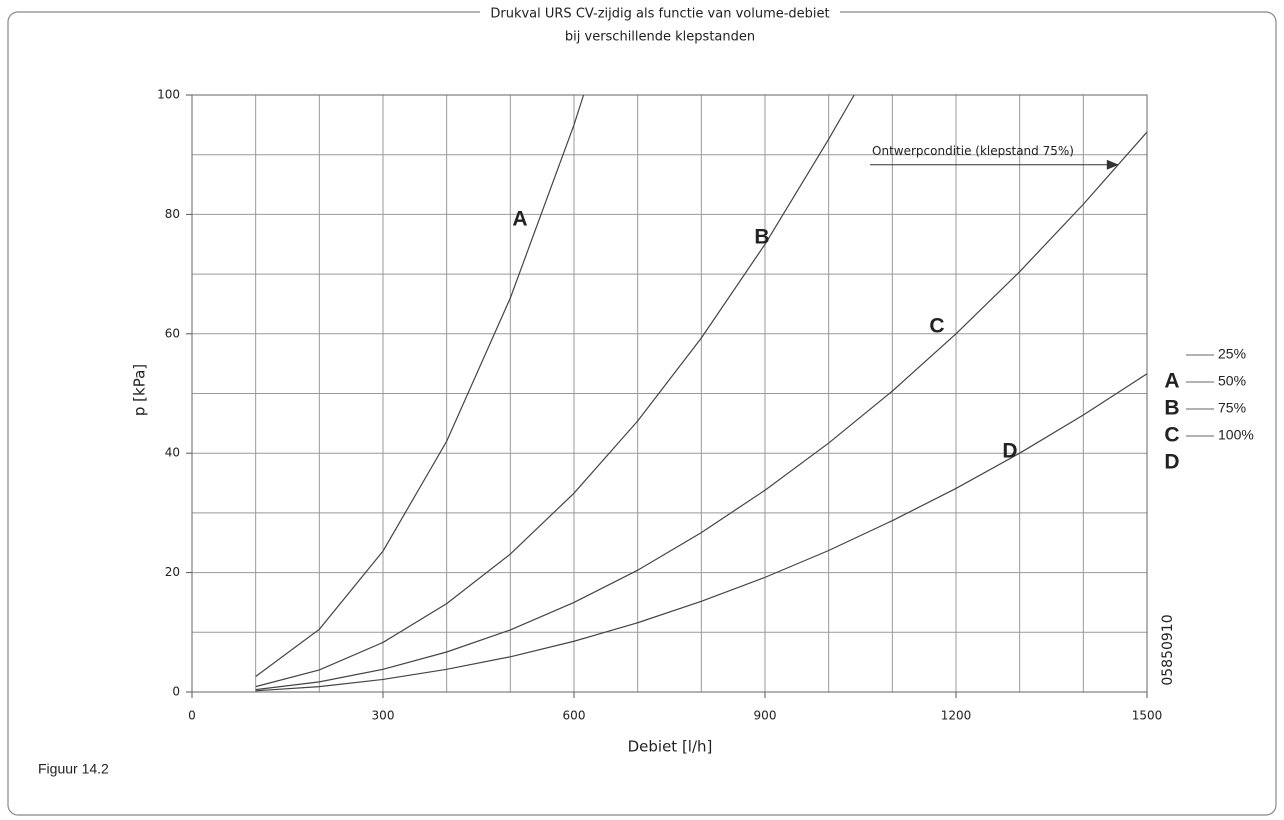 The width and height of the screenshot is (1284, 820). I want to click on x-tick-label: 1200, so click(956, 716).